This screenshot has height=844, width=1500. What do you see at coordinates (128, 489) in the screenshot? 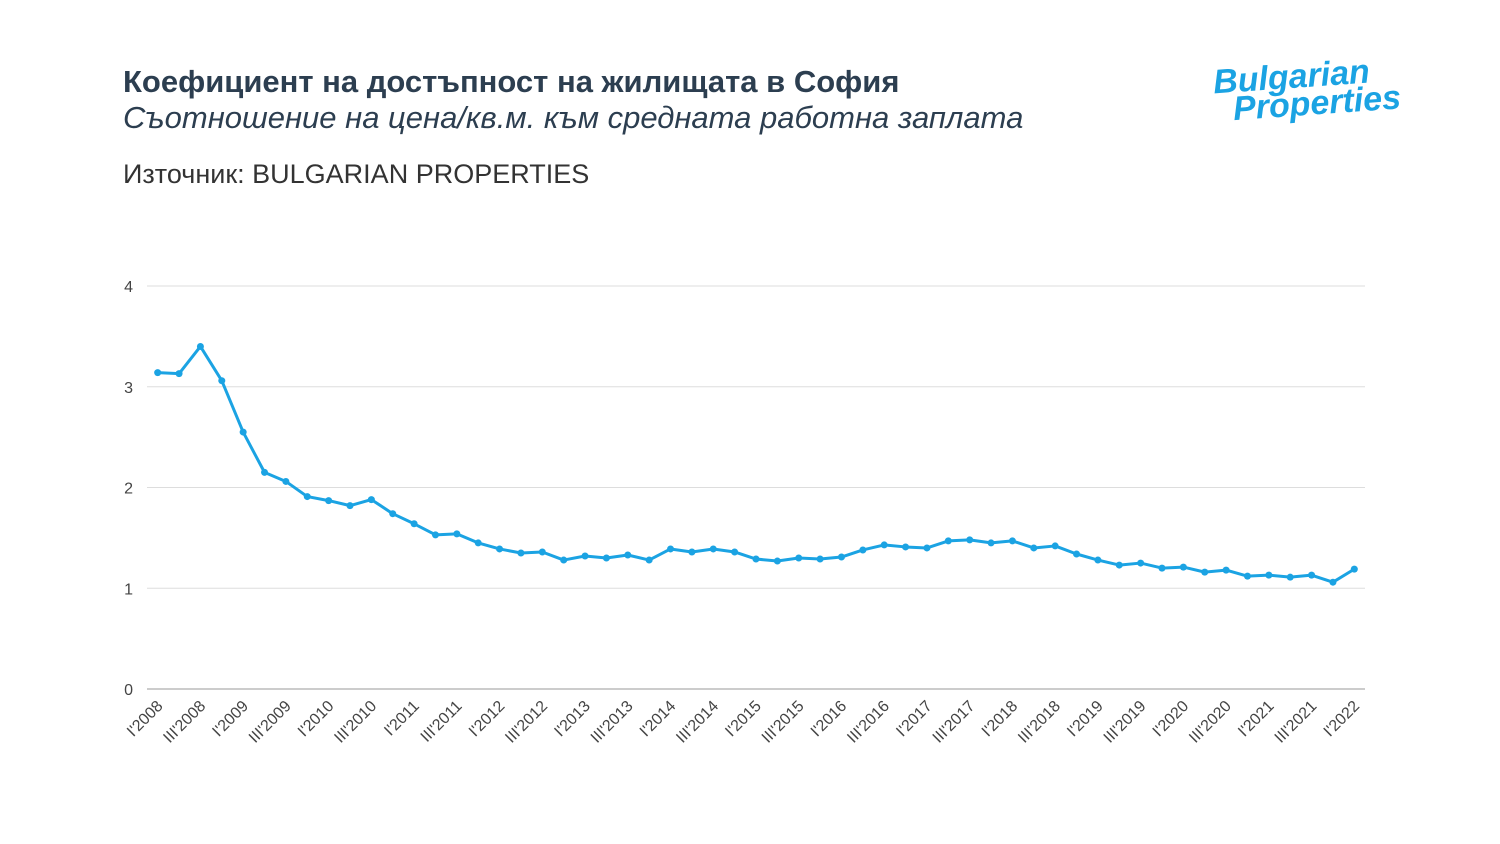
I see `y-tick-label: 2` at bounding box center [128, 489].